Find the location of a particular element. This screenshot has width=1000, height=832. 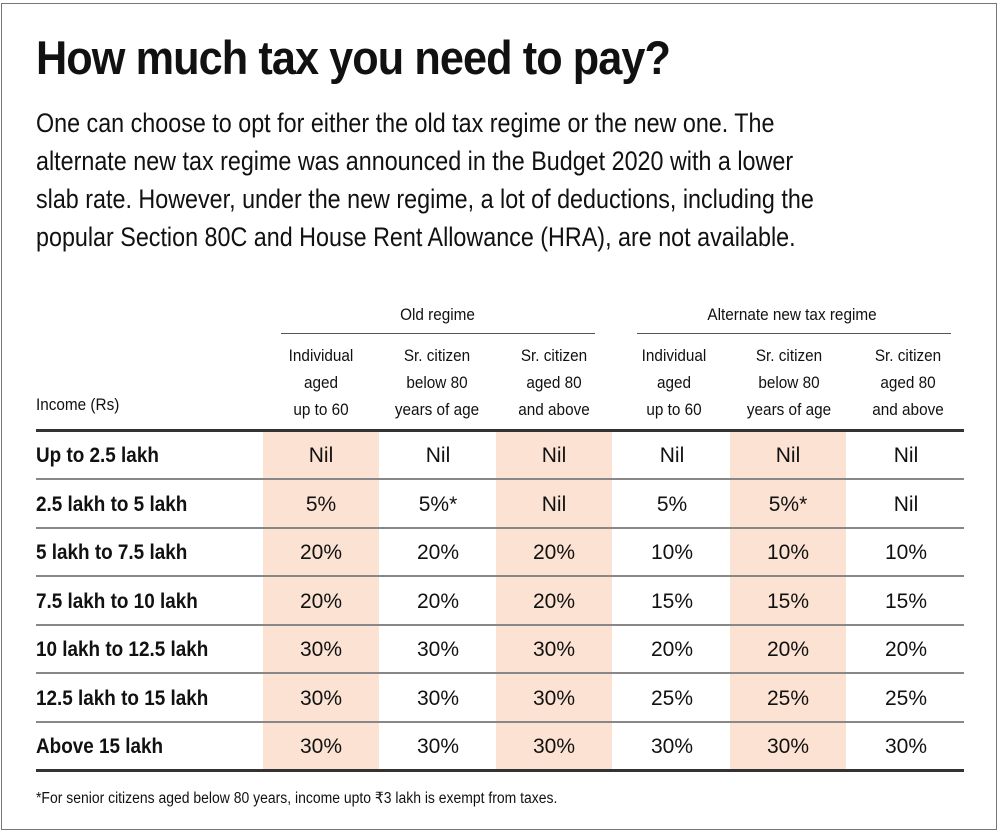

table-row: 12.5 lakh to 15 lakh 30% 30% 30% 25% 25% 25% is located at coordinates (500, 699).